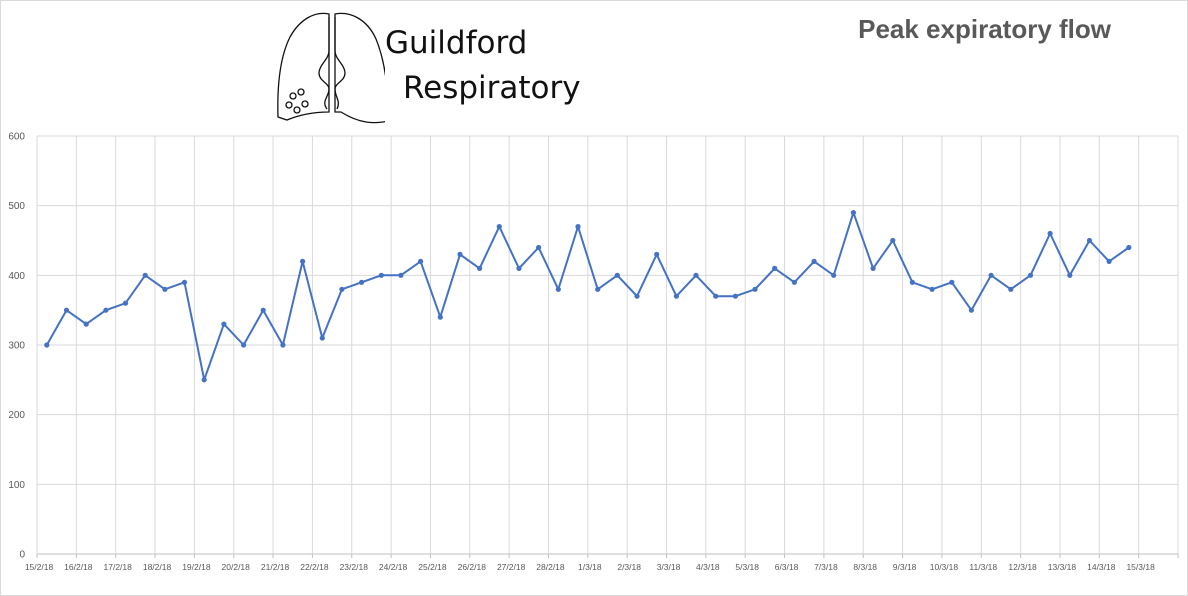  I want to click on chart-title: Peak expiratory flow, so click(984, 29).